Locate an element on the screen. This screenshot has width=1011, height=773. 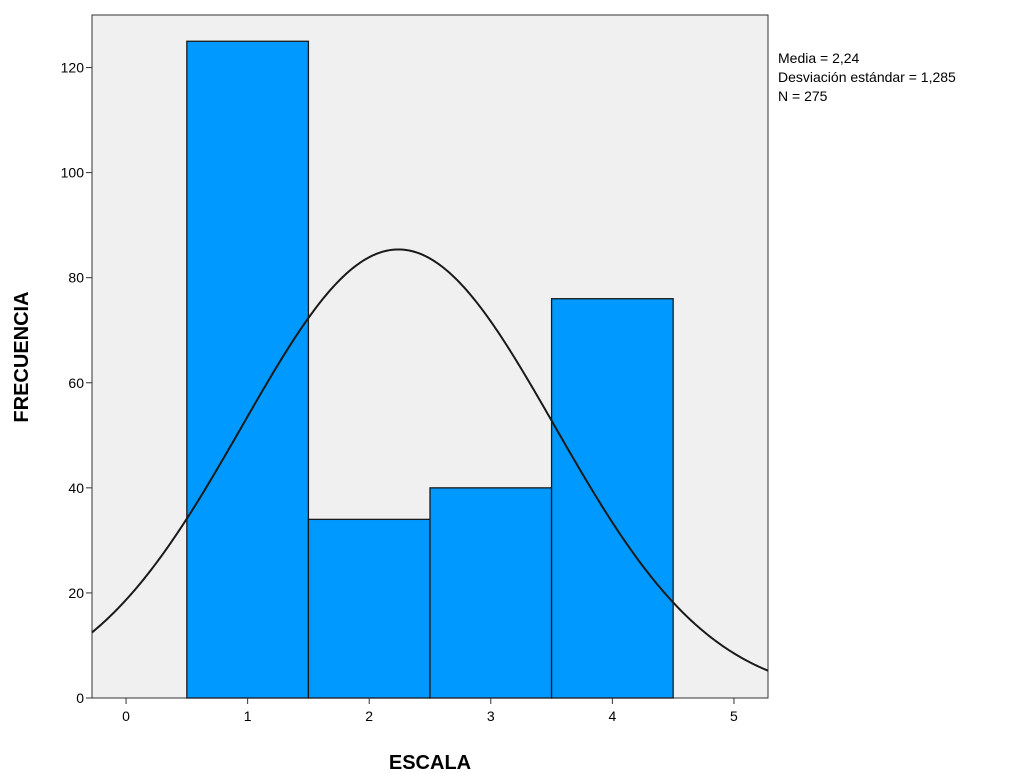
stats-std: Desviación estándar = 1,285 is located at coordinates (867, 77).